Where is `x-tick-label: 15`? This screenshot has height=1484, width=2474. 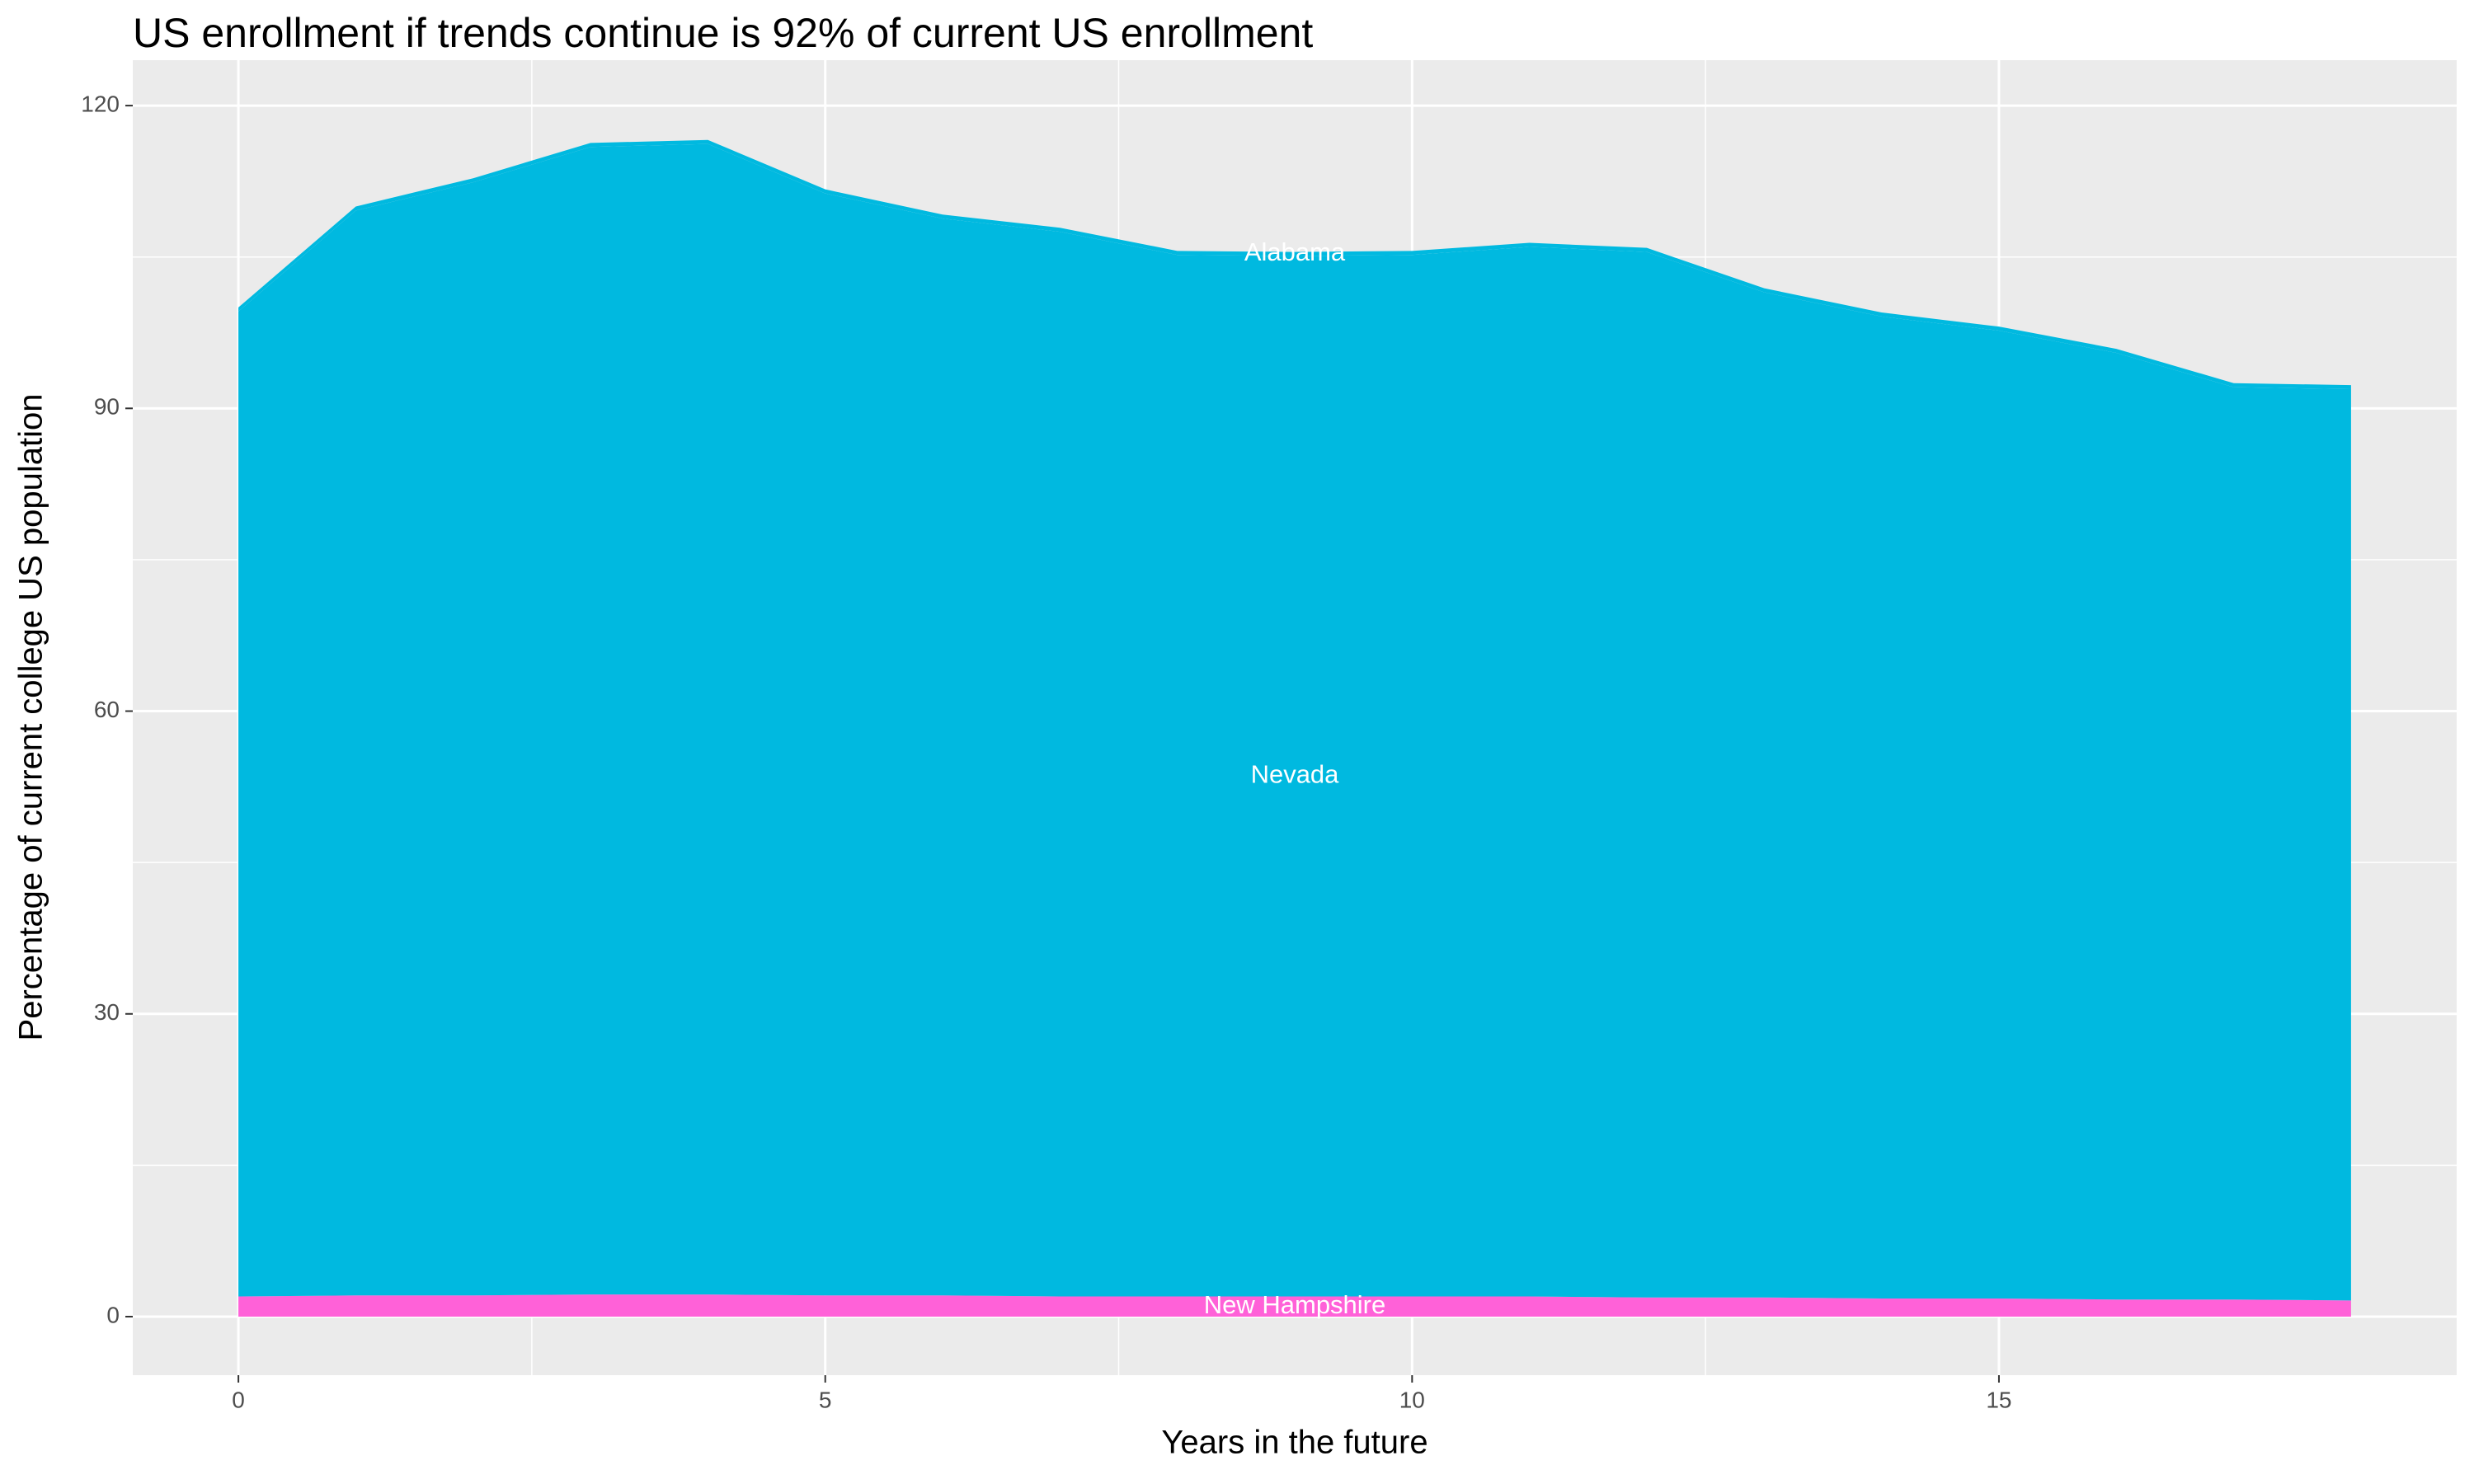 x-tick-label: 15 is located at coordinates (1998, 1399).